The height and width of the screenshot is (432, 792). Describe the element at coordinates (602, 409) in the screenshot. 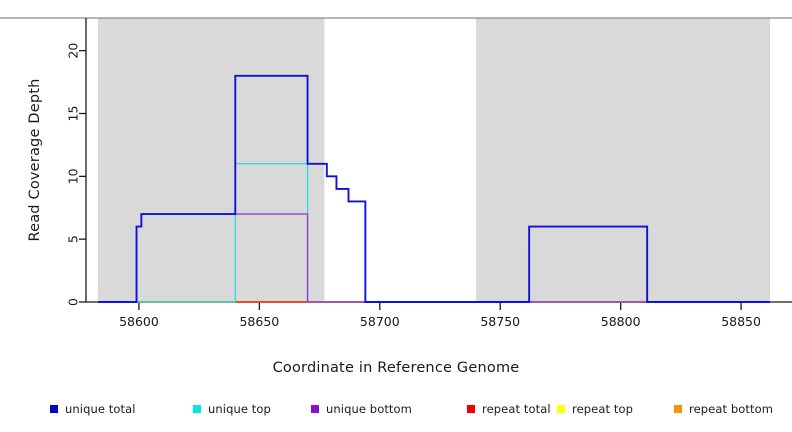

I see `legend-label: repeat top` at that location.